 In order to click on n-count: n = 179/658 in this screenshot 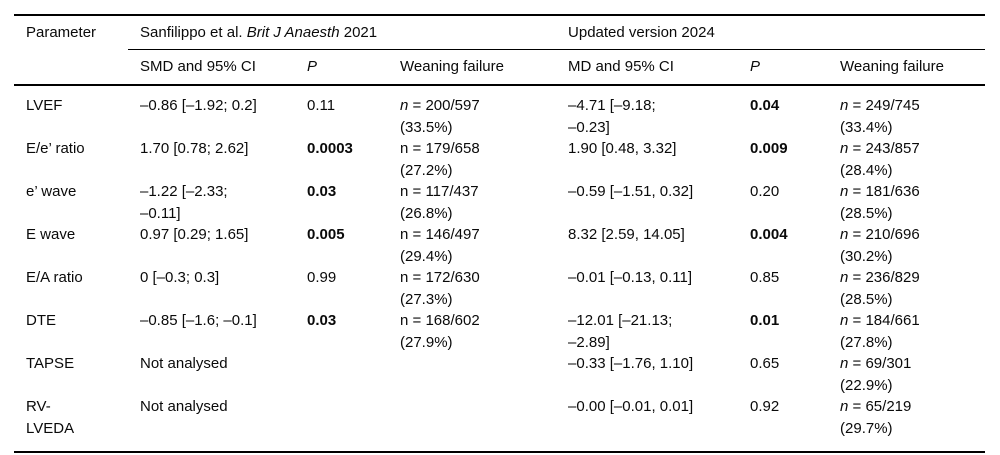, I will do `click(440, 148)`.